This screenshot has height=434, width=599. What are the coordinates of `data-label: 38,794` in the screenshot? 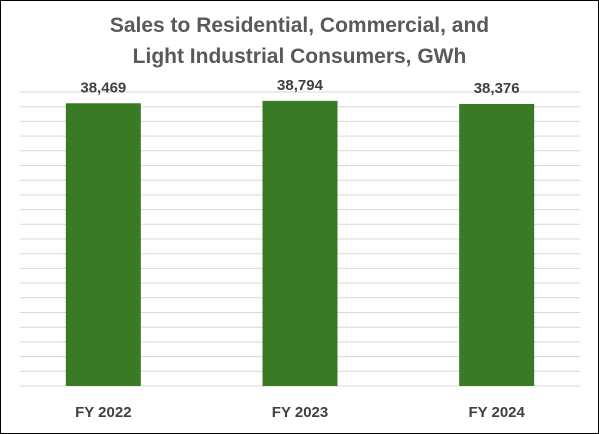 It's located at (300, 85).